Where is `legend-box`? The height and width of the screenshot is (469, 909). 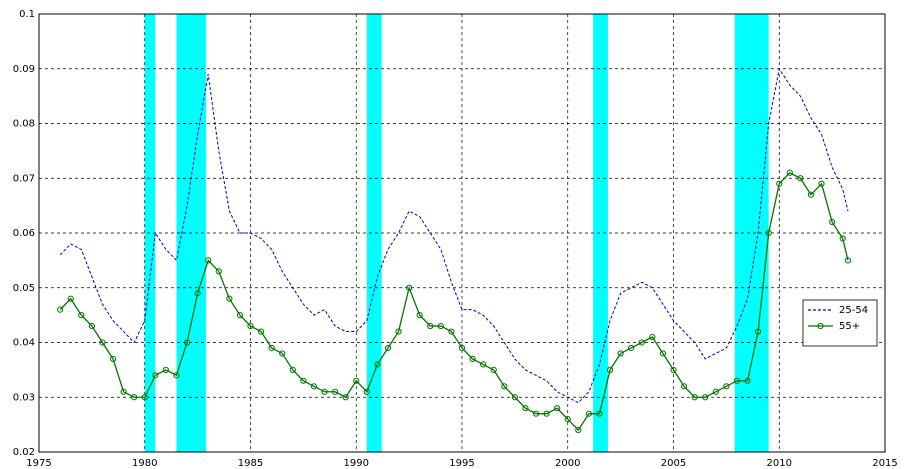
legend-box is located at coordinates (840, 323).